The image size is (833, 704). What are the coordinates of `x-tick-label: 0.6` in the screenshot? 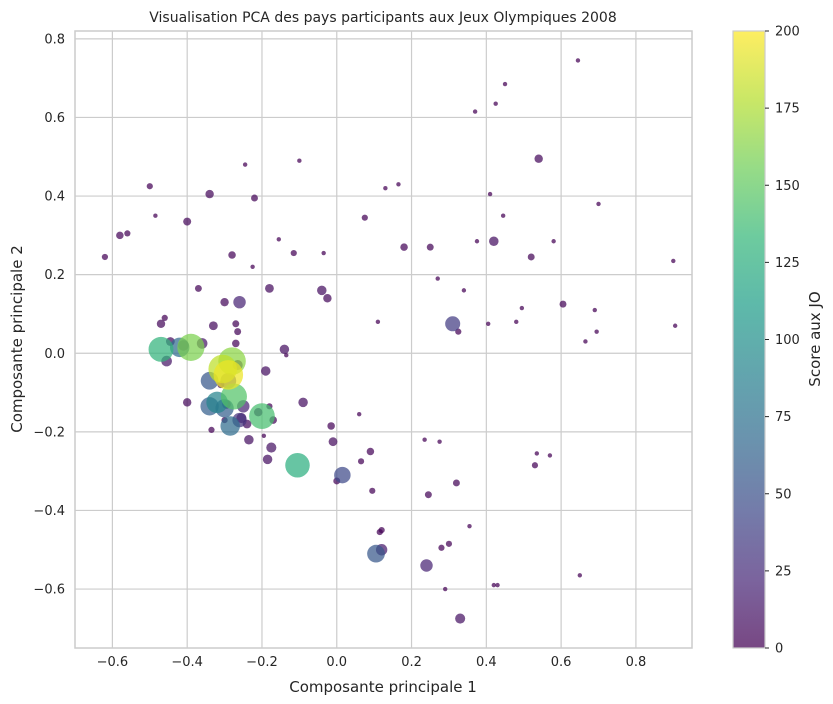 It's located at (561, 662).